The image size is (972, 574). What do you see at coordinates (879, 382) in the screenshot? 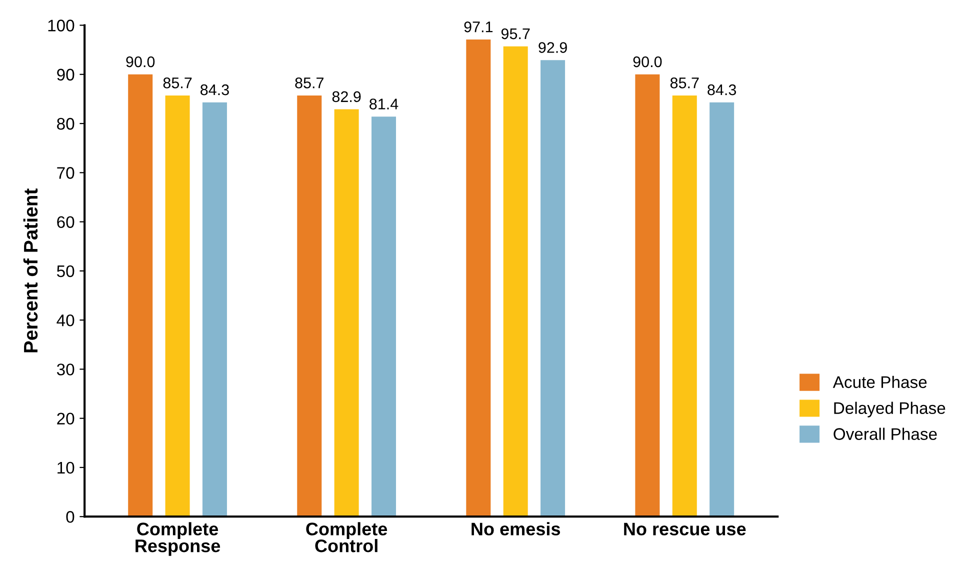
I see `legend-label: Acute Phase` at bounding box center [879, 382].